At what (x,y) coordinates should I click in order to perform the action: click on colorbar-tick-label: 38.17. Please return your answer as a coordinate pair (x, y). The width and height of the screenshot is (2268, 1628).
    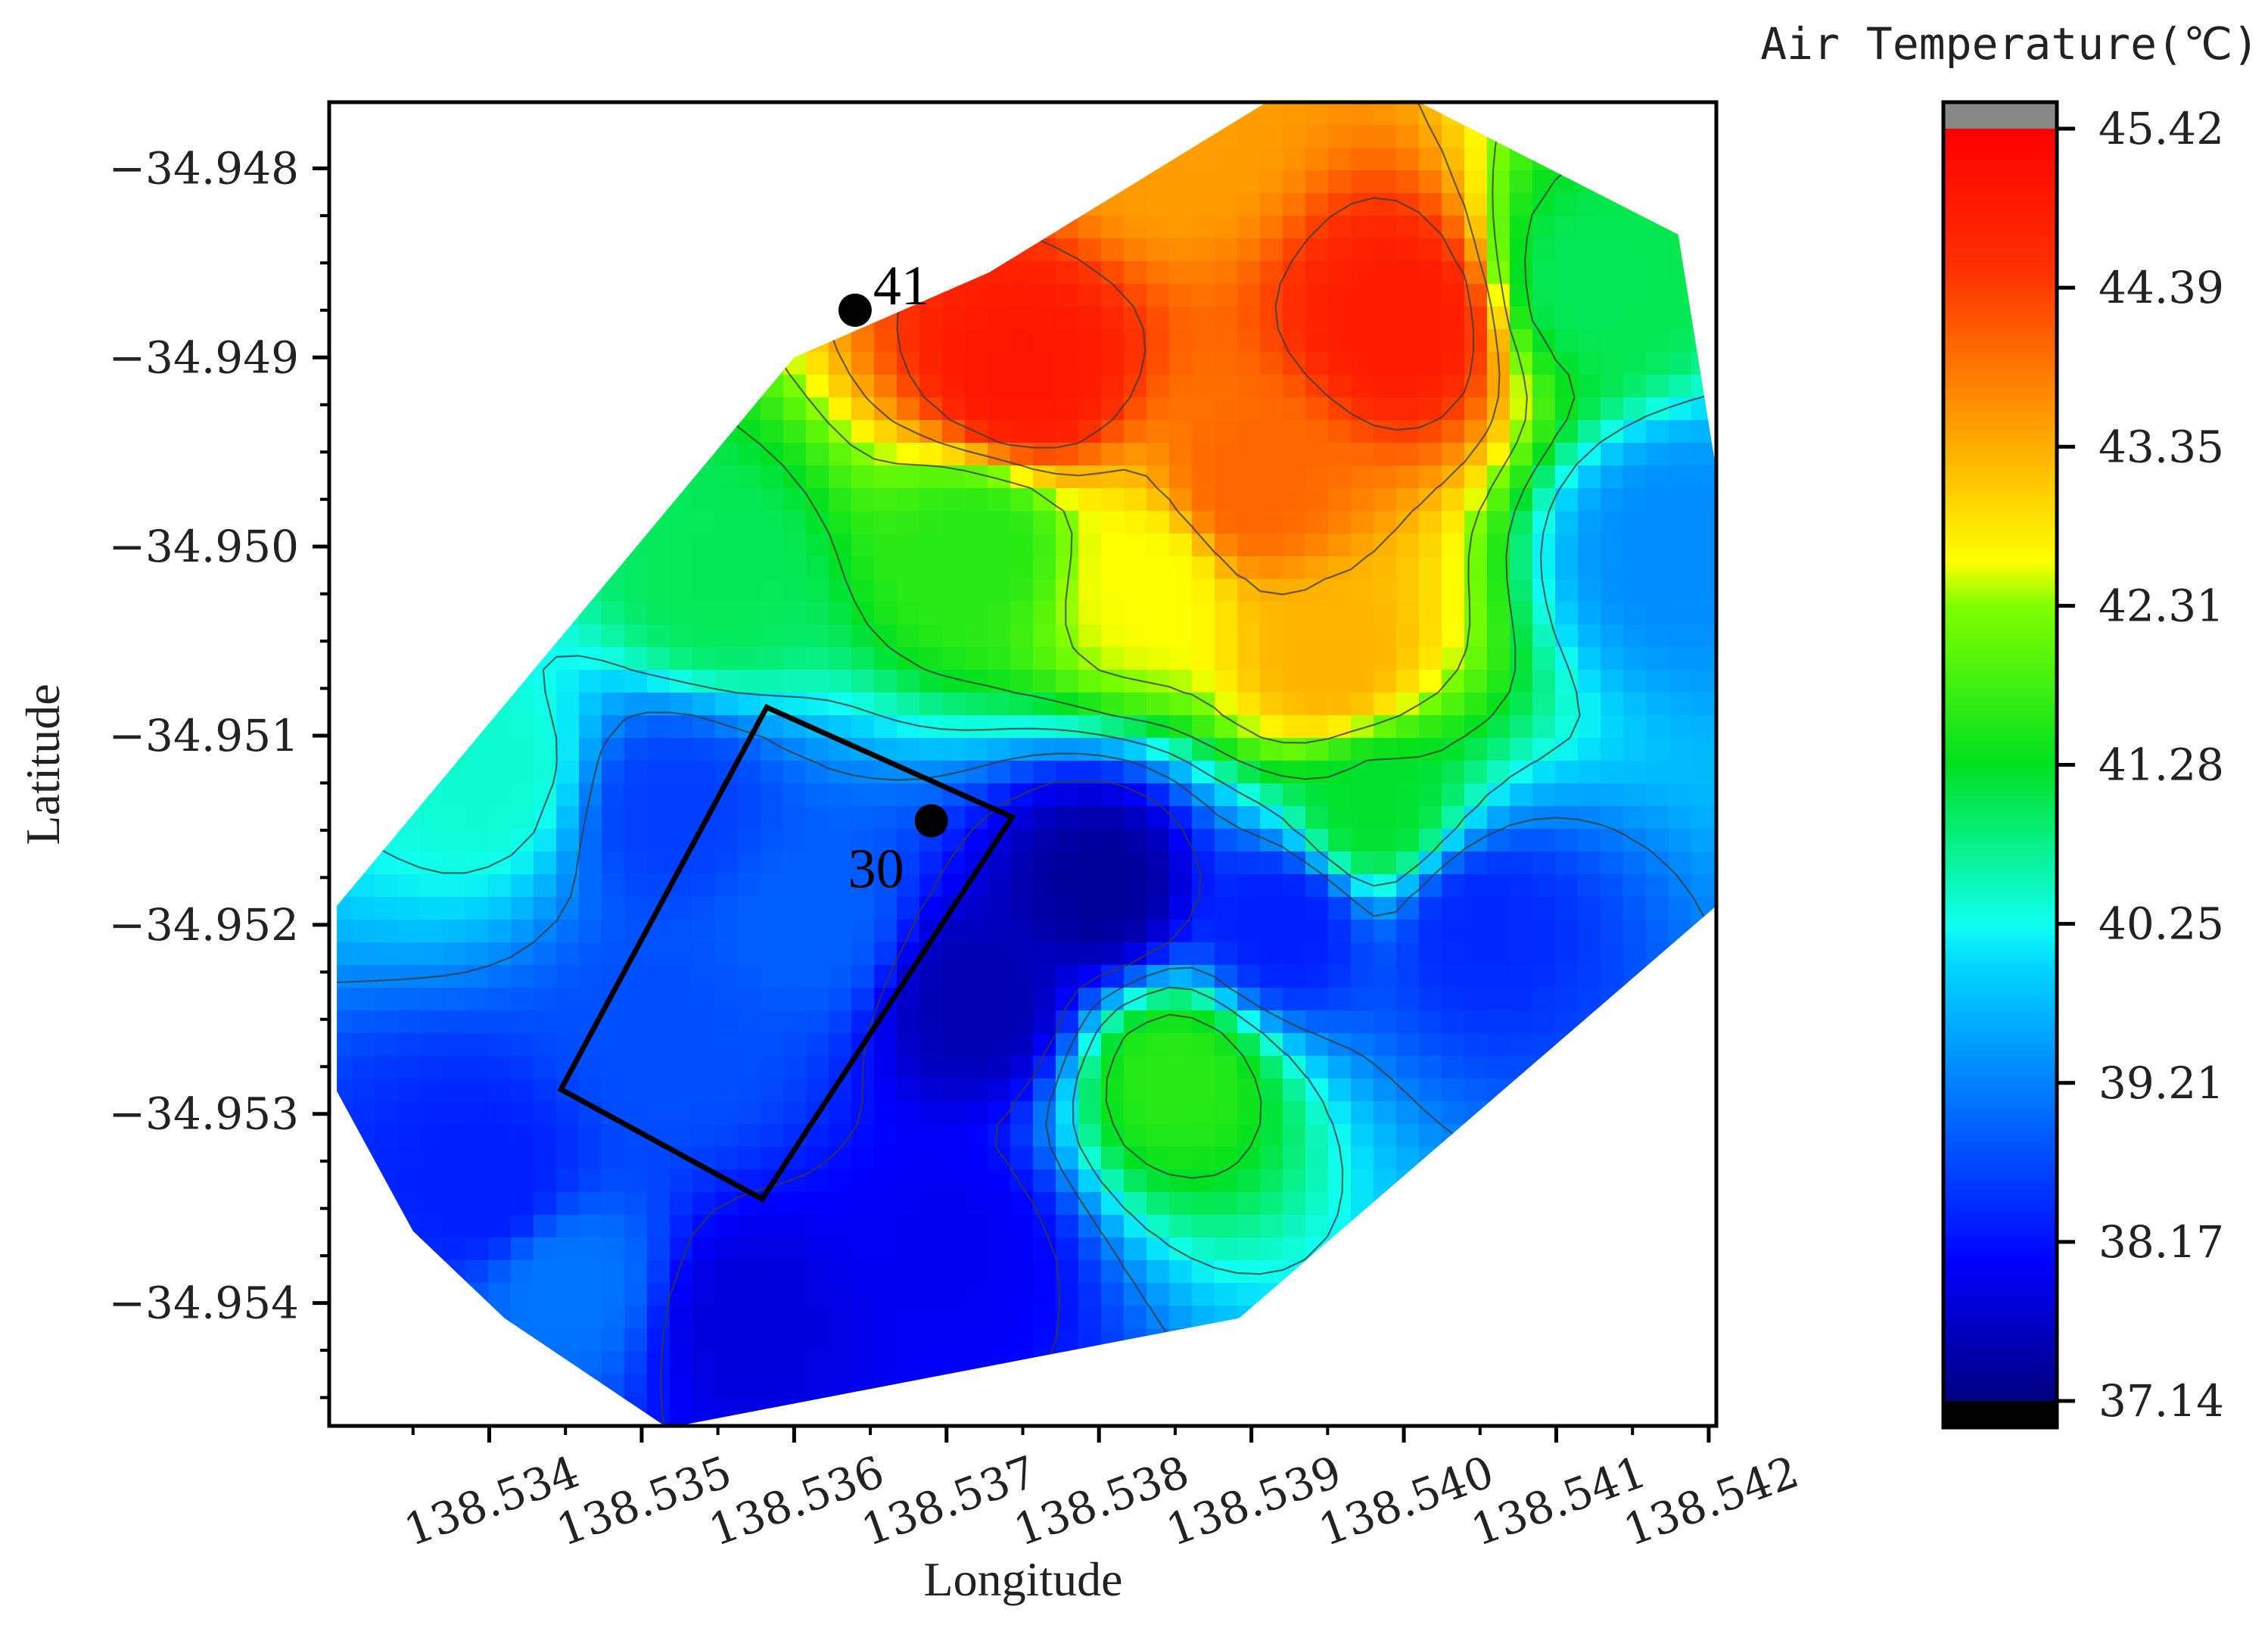
    Looking at the image, I should click on (2161, 1242).